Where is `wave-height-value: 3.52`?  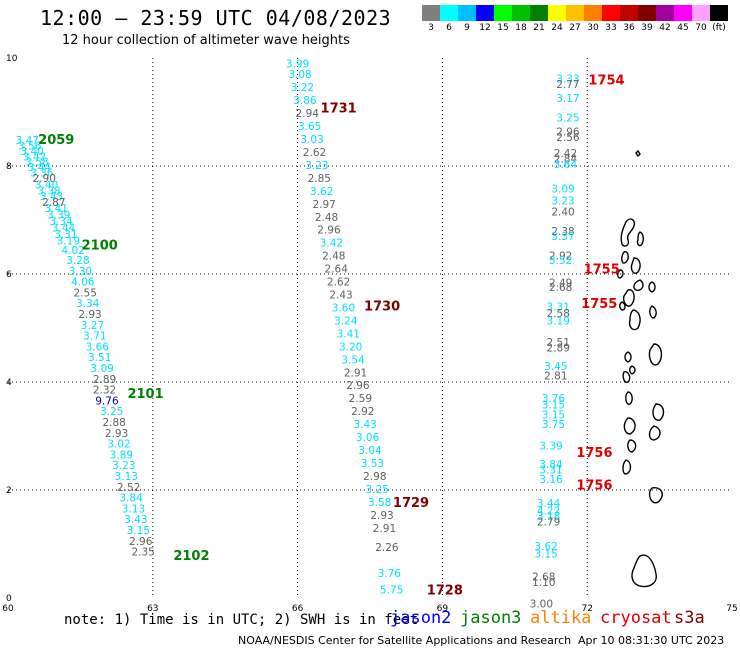
wave-height-value: 3.52 is located at coordinates (560, 261).